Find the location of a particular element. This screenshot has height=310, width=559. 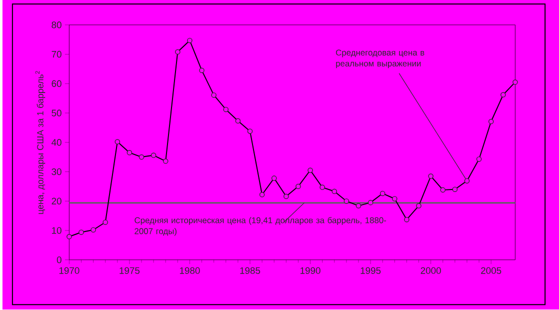

y-tick-label: 20 is located at coordinates (57, 201).